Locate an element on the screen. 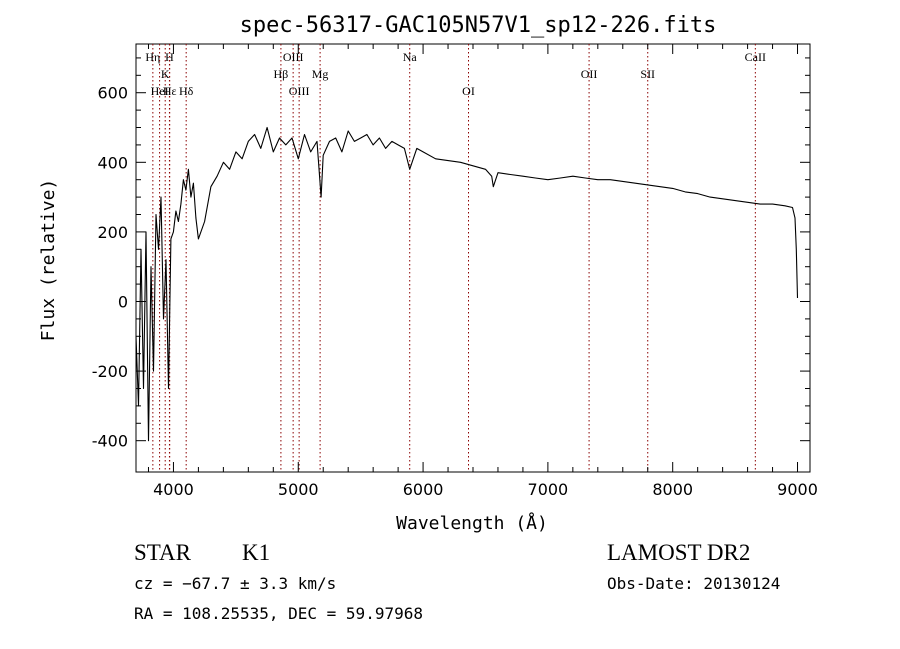 The height and width of the screenshot is (649, 900). obs-date: Obs-Date: 20130124 is located at coordinates (693, 583).